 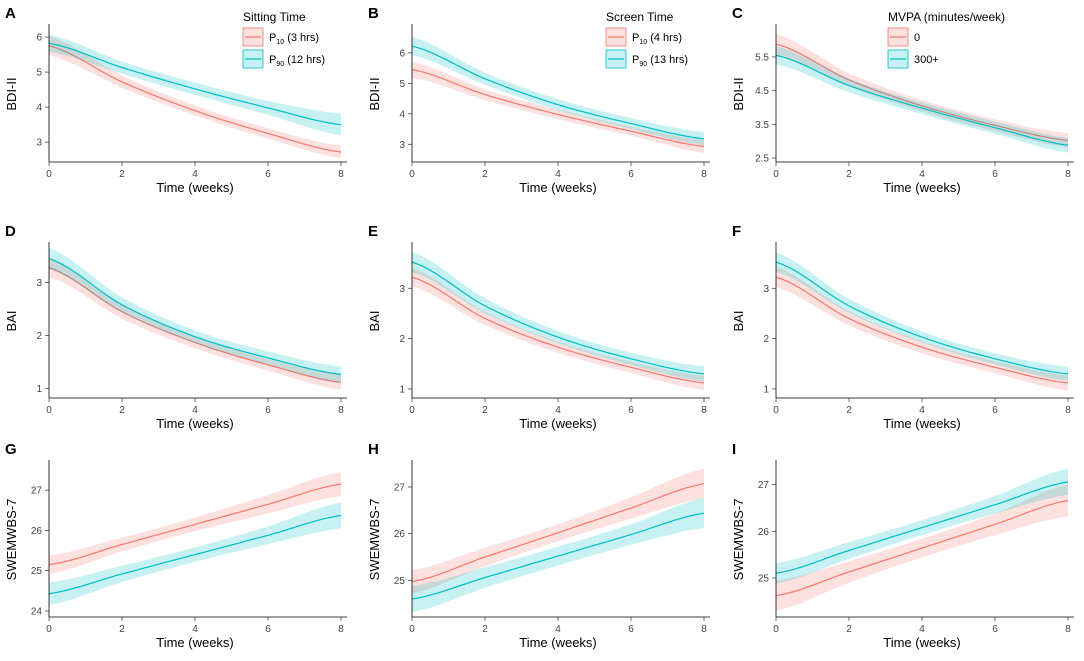 I want to click on panel-d: D 0 2 4 6 8 1 2 3 Time (weeks) BAI, so click(x=175, y=327).